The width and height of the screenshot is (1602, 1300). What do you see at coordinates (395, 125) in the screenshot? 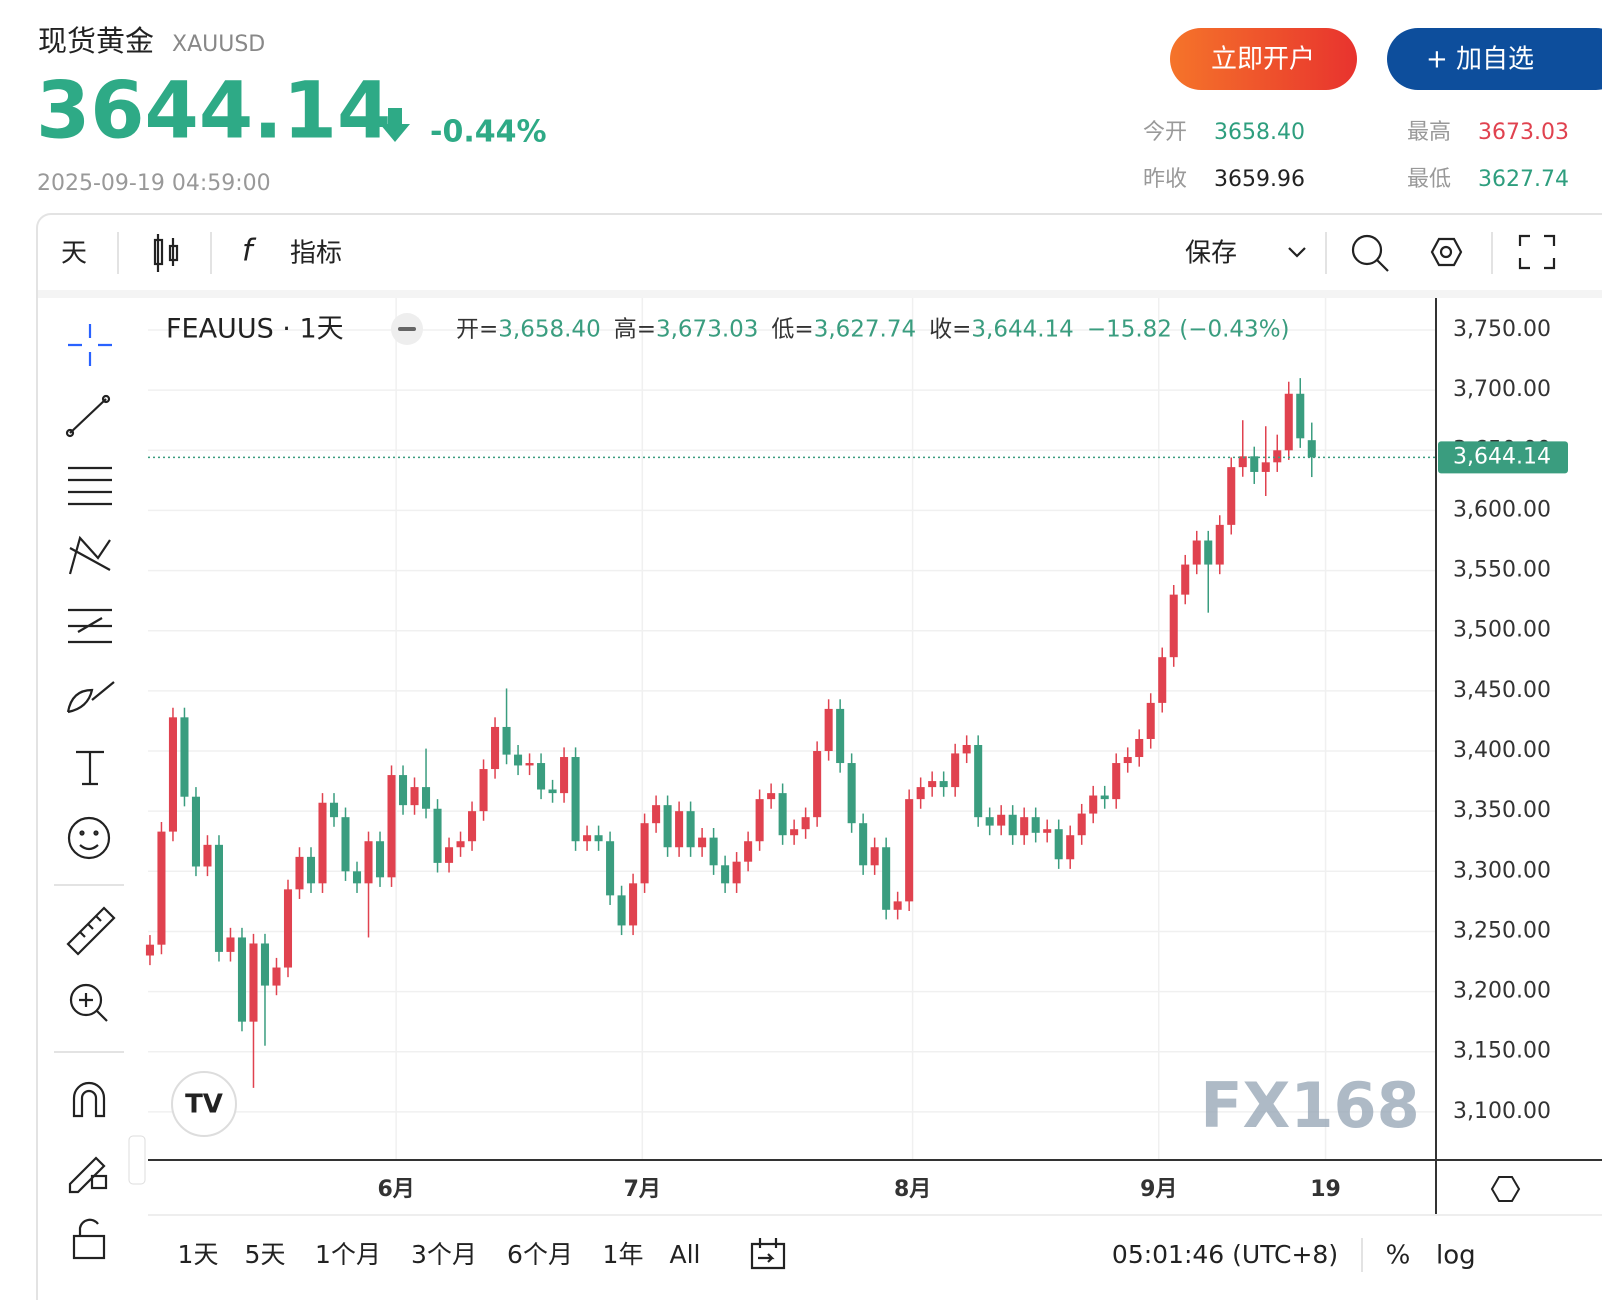
I see `down-arrow` at bounding box center [395, 125].